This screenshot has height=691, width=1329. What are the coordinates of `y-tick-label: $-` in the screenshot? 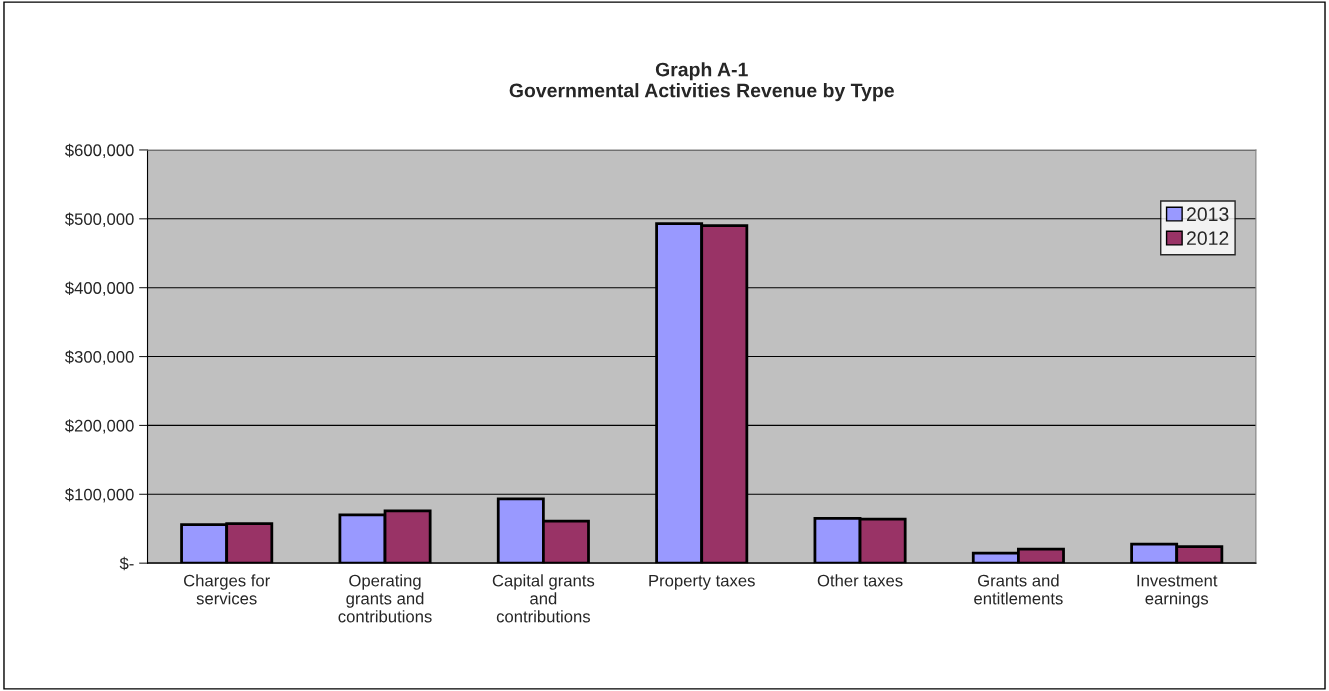 It's located at (126, 563).